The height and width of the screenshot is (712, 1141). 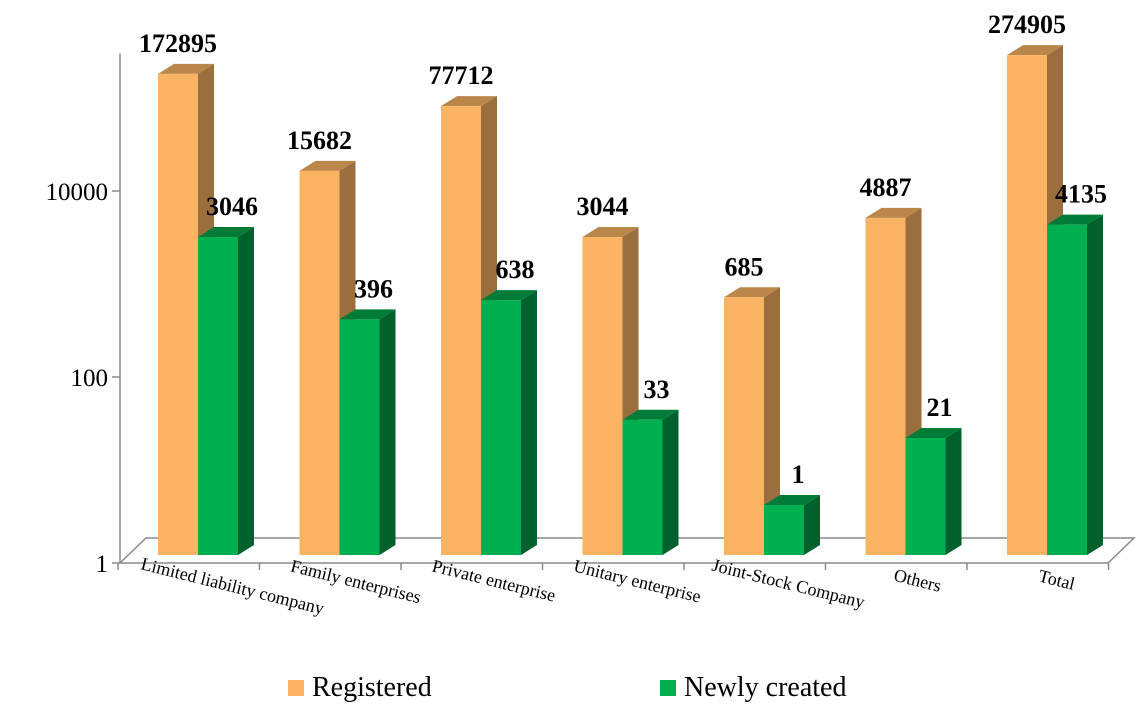 I want to click on data-label-newly-created: 21, so click(x=940, y=407).